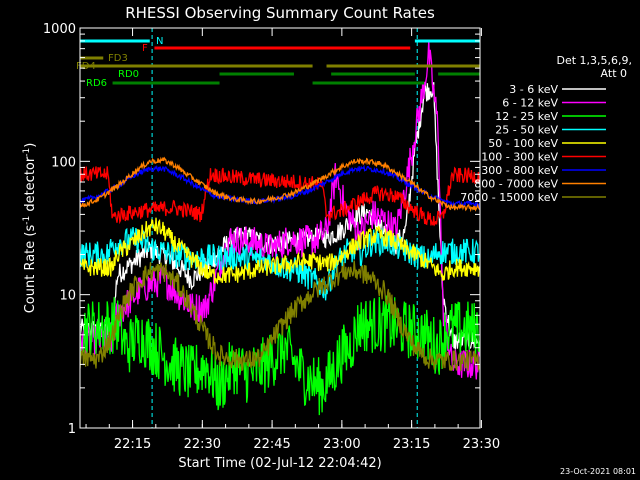  Describe the element at coordinates (279, 463) in the screenshot. I see `x-axis-label: Start Time (02-Jul-12 22:04:42)` at that location.